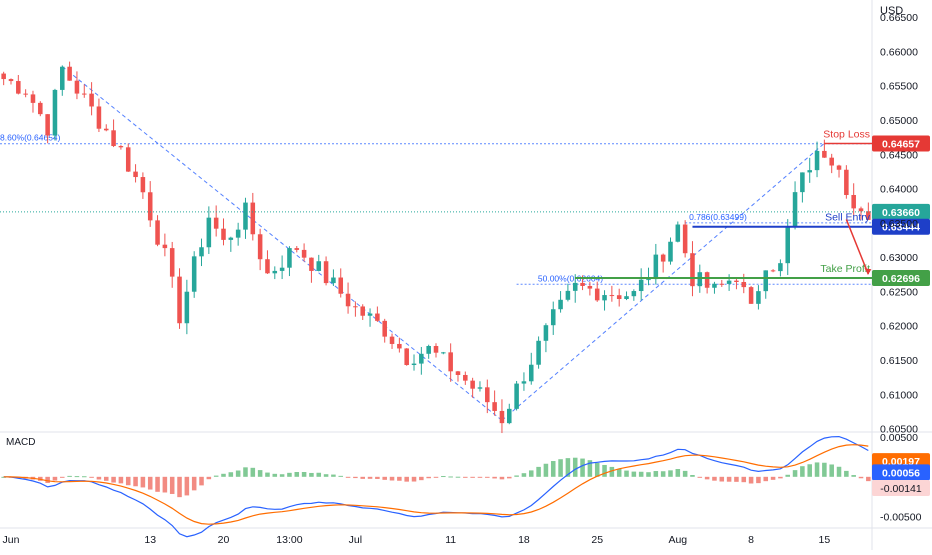 The height and width of the screenshot is (555, 932). Describe the element at coordinates (899, 18) in the screenshot. I see `price-tick-label: 0.66500` at that location.